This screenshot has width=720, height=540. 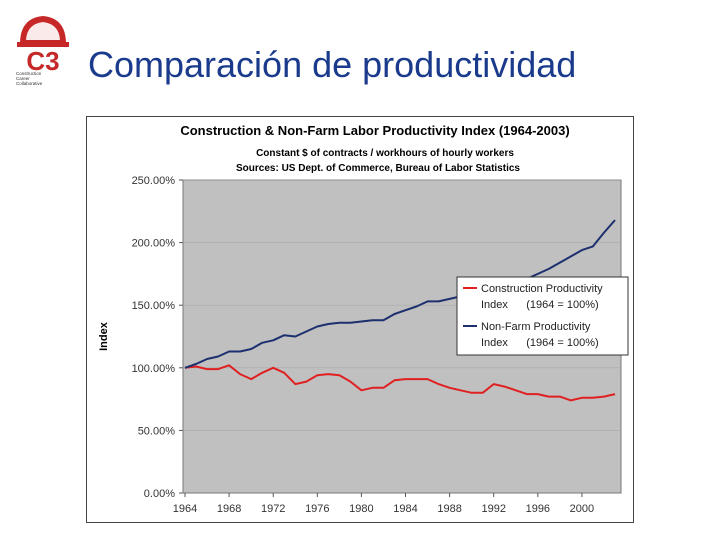 I want to click on x-tick-label: 1988, so click(x=449, y=509).